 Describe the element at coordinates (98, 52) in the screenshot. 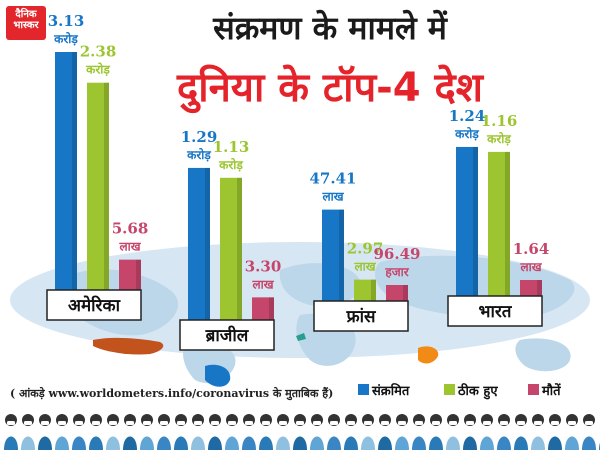

I see `value-label-recovered-1: 2.38` at that location.